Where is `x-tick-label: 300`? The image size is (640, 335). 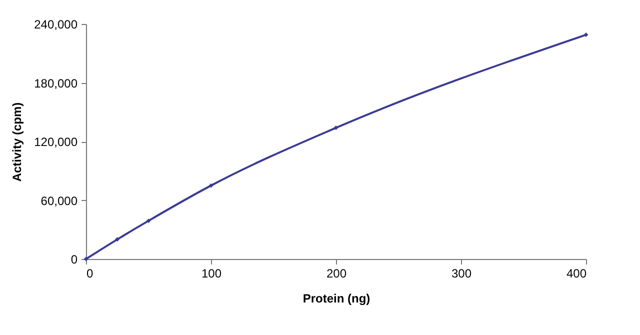
x-tick-label: 300 is located at coordinates (461, 273).